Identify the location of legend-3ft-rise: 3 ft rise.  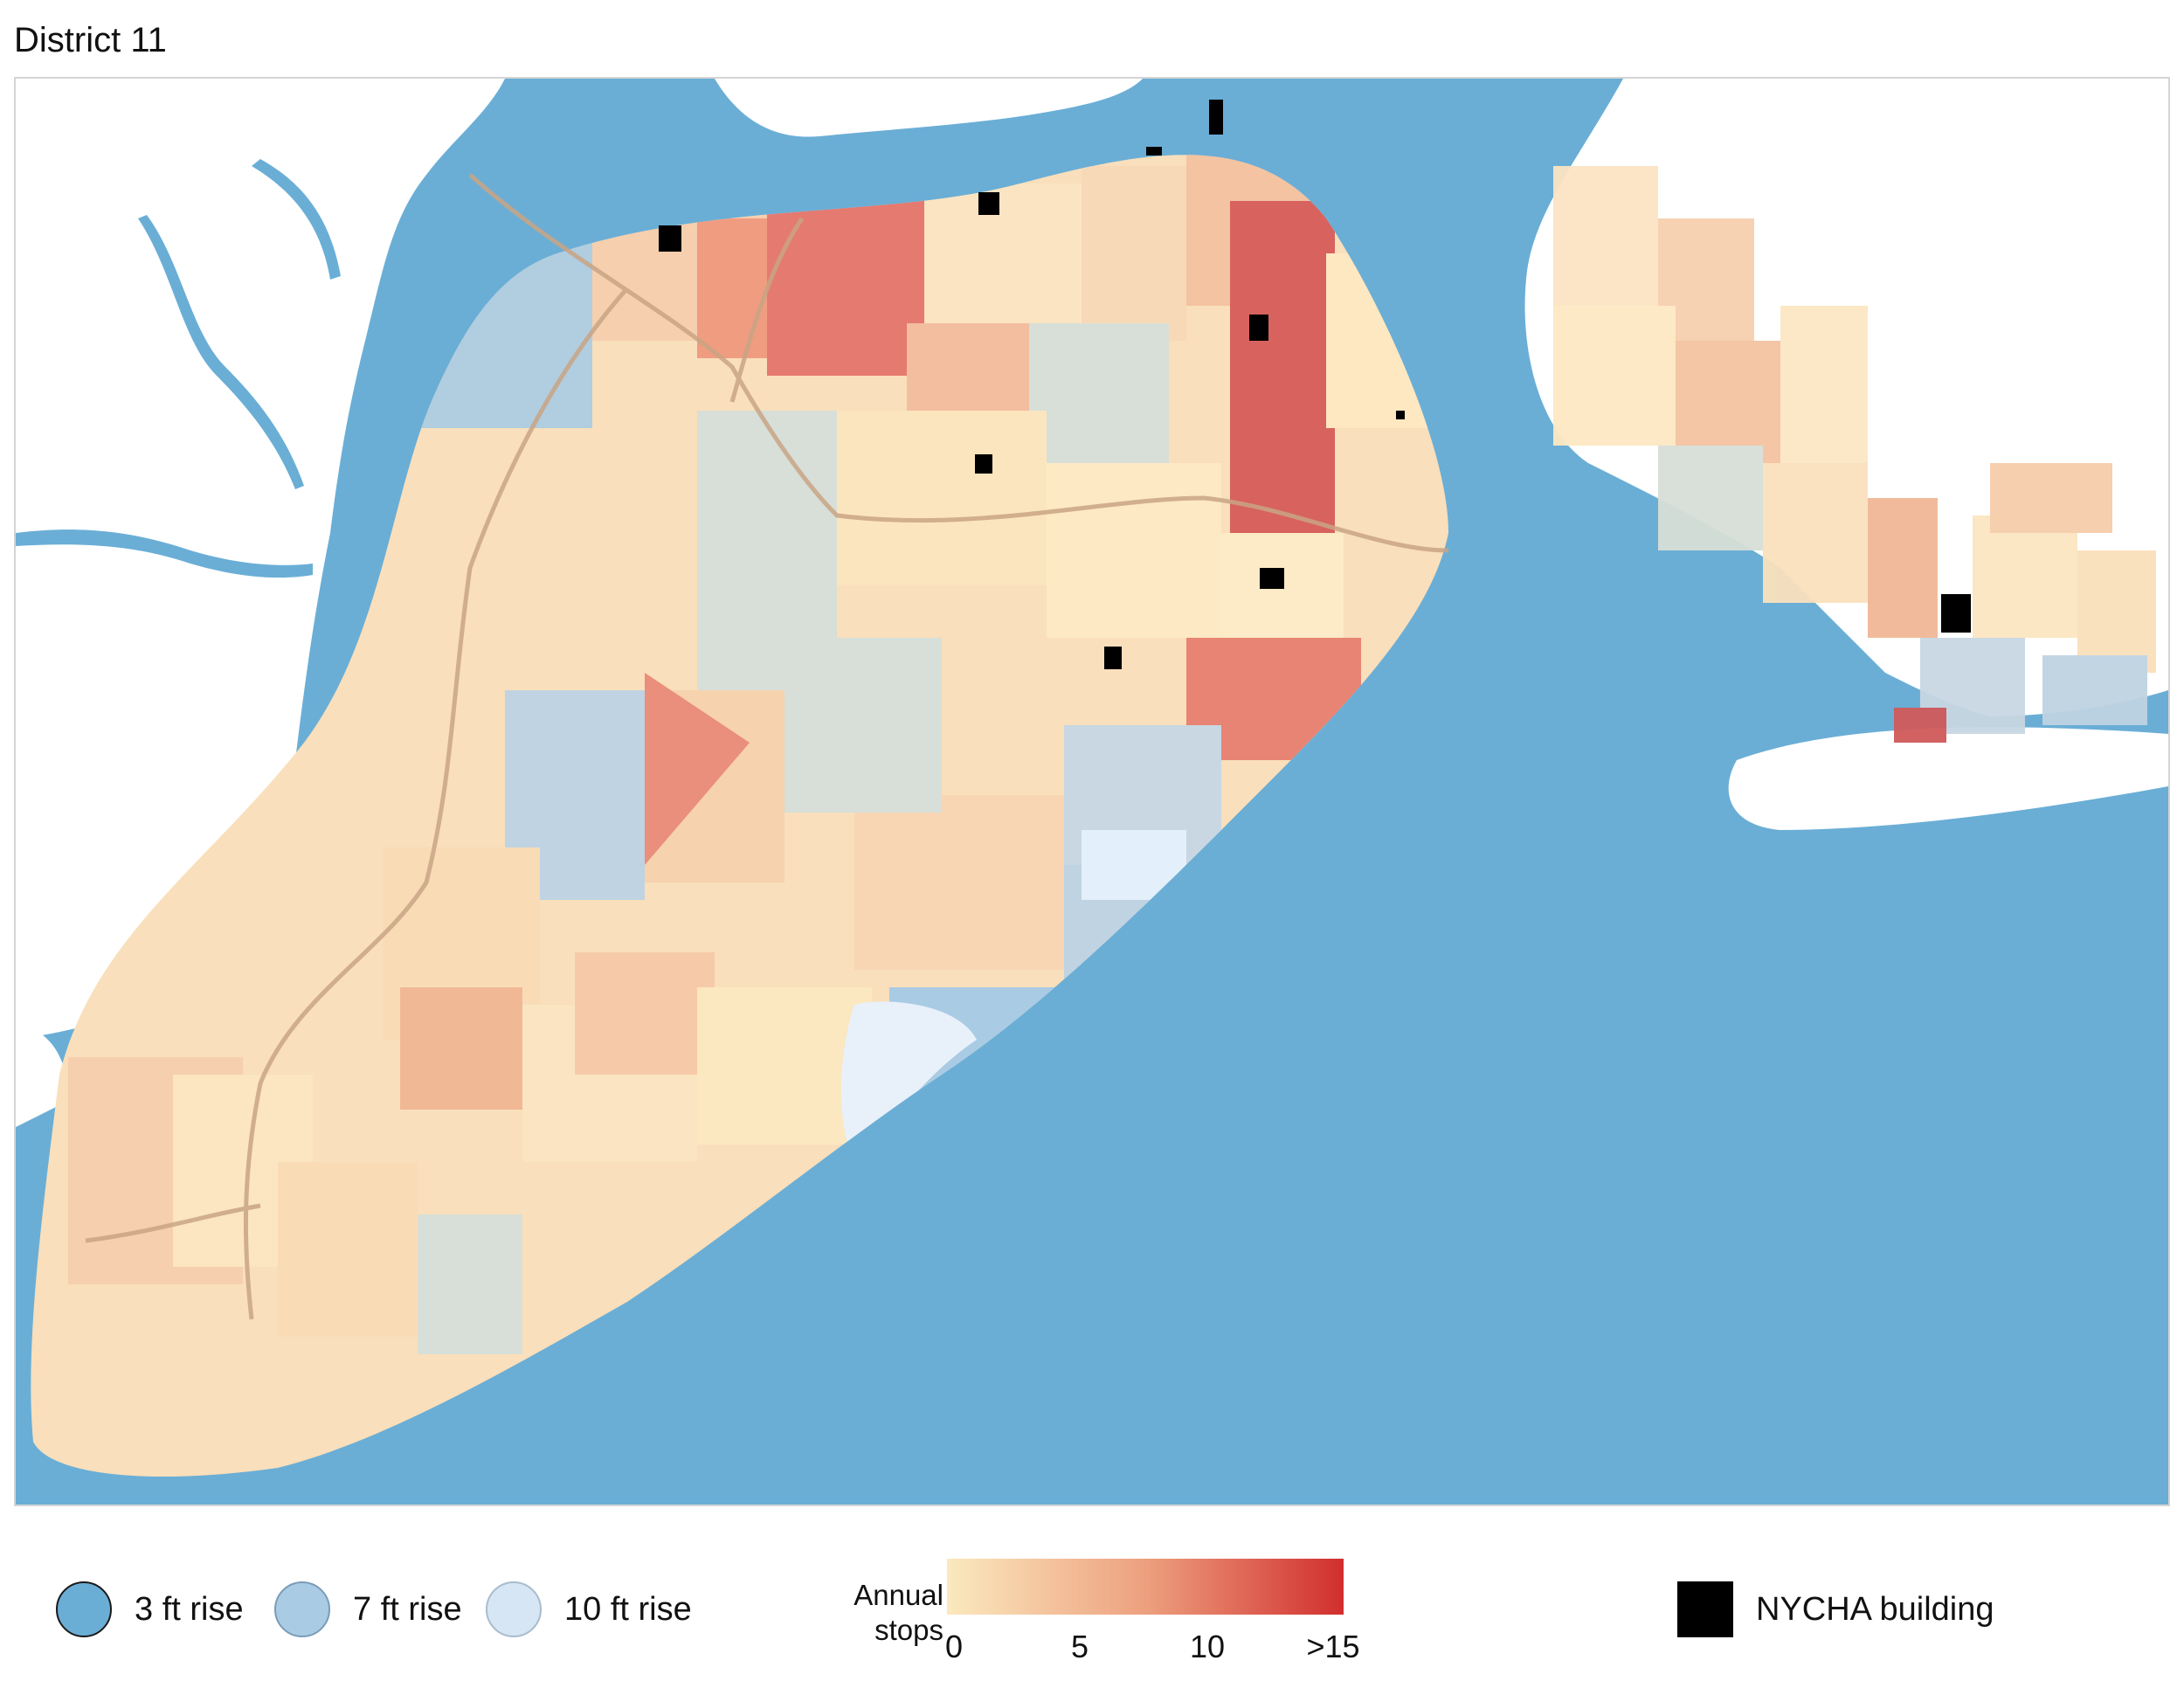
(150, 1609).